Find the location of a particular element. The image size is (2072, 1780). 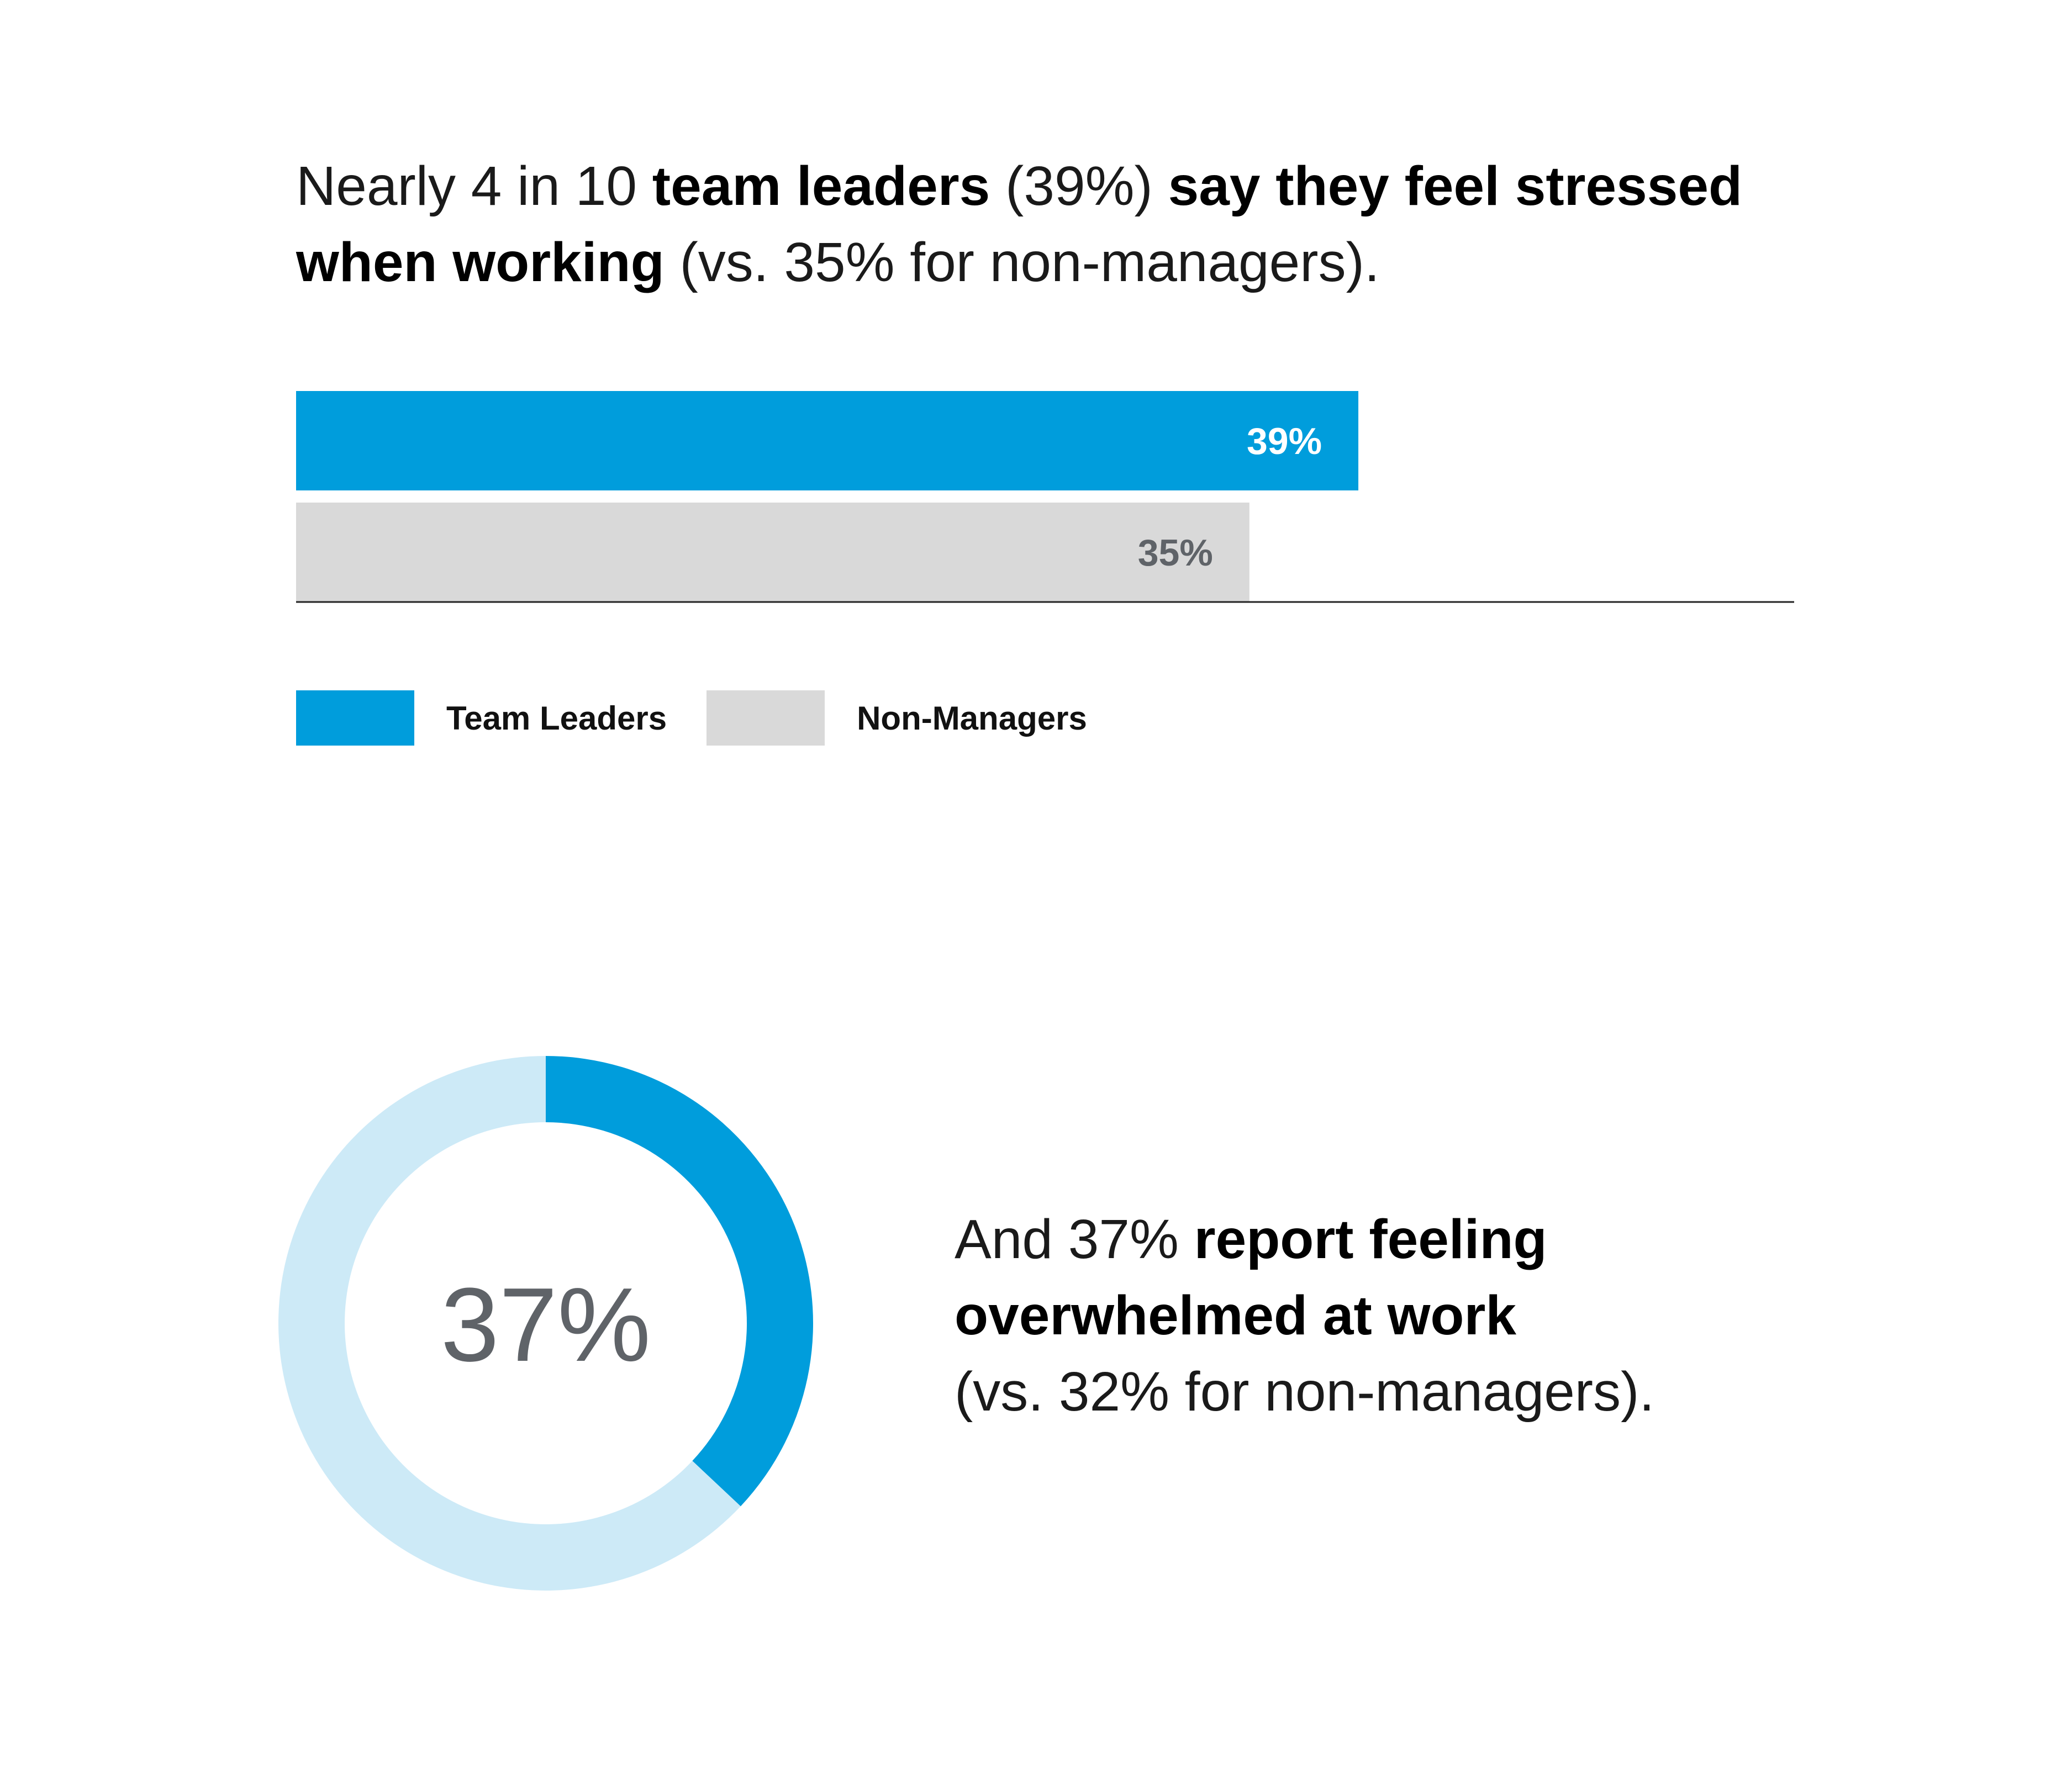

donut-slice-highlight is located at coordinates (679, 1281).